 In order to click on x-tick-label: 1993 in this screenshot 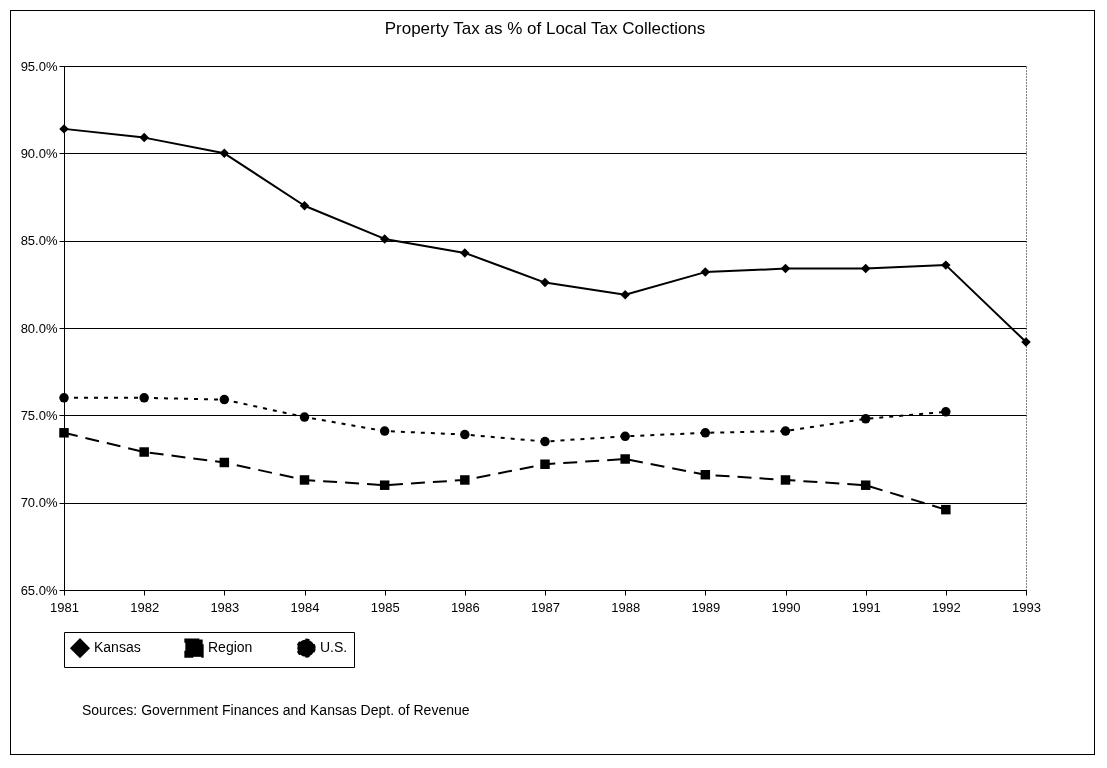, I will do `click(1026, 607)`.